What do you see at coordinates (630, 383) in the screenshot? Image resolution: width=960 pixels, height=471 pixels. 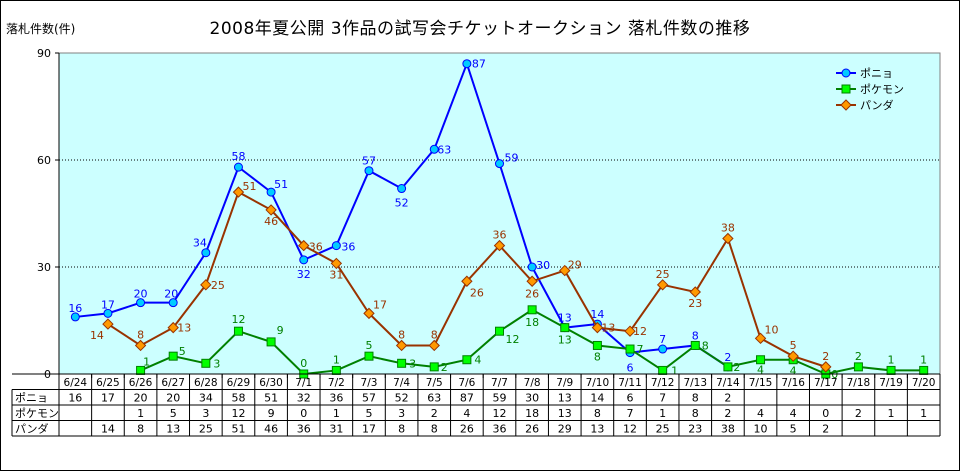 I see `x-tick-label: 7/11` at bounding box center [630, 383].